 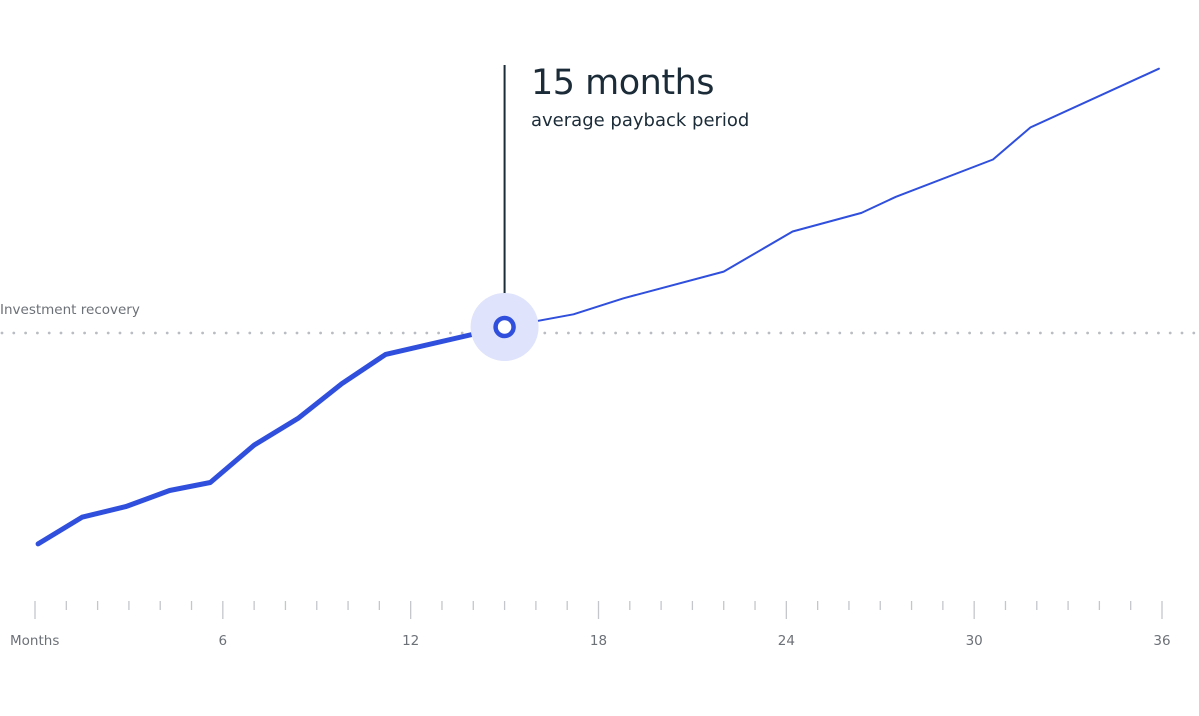 I want to click on x-tick-label: 18, so click(x=598, y=641).